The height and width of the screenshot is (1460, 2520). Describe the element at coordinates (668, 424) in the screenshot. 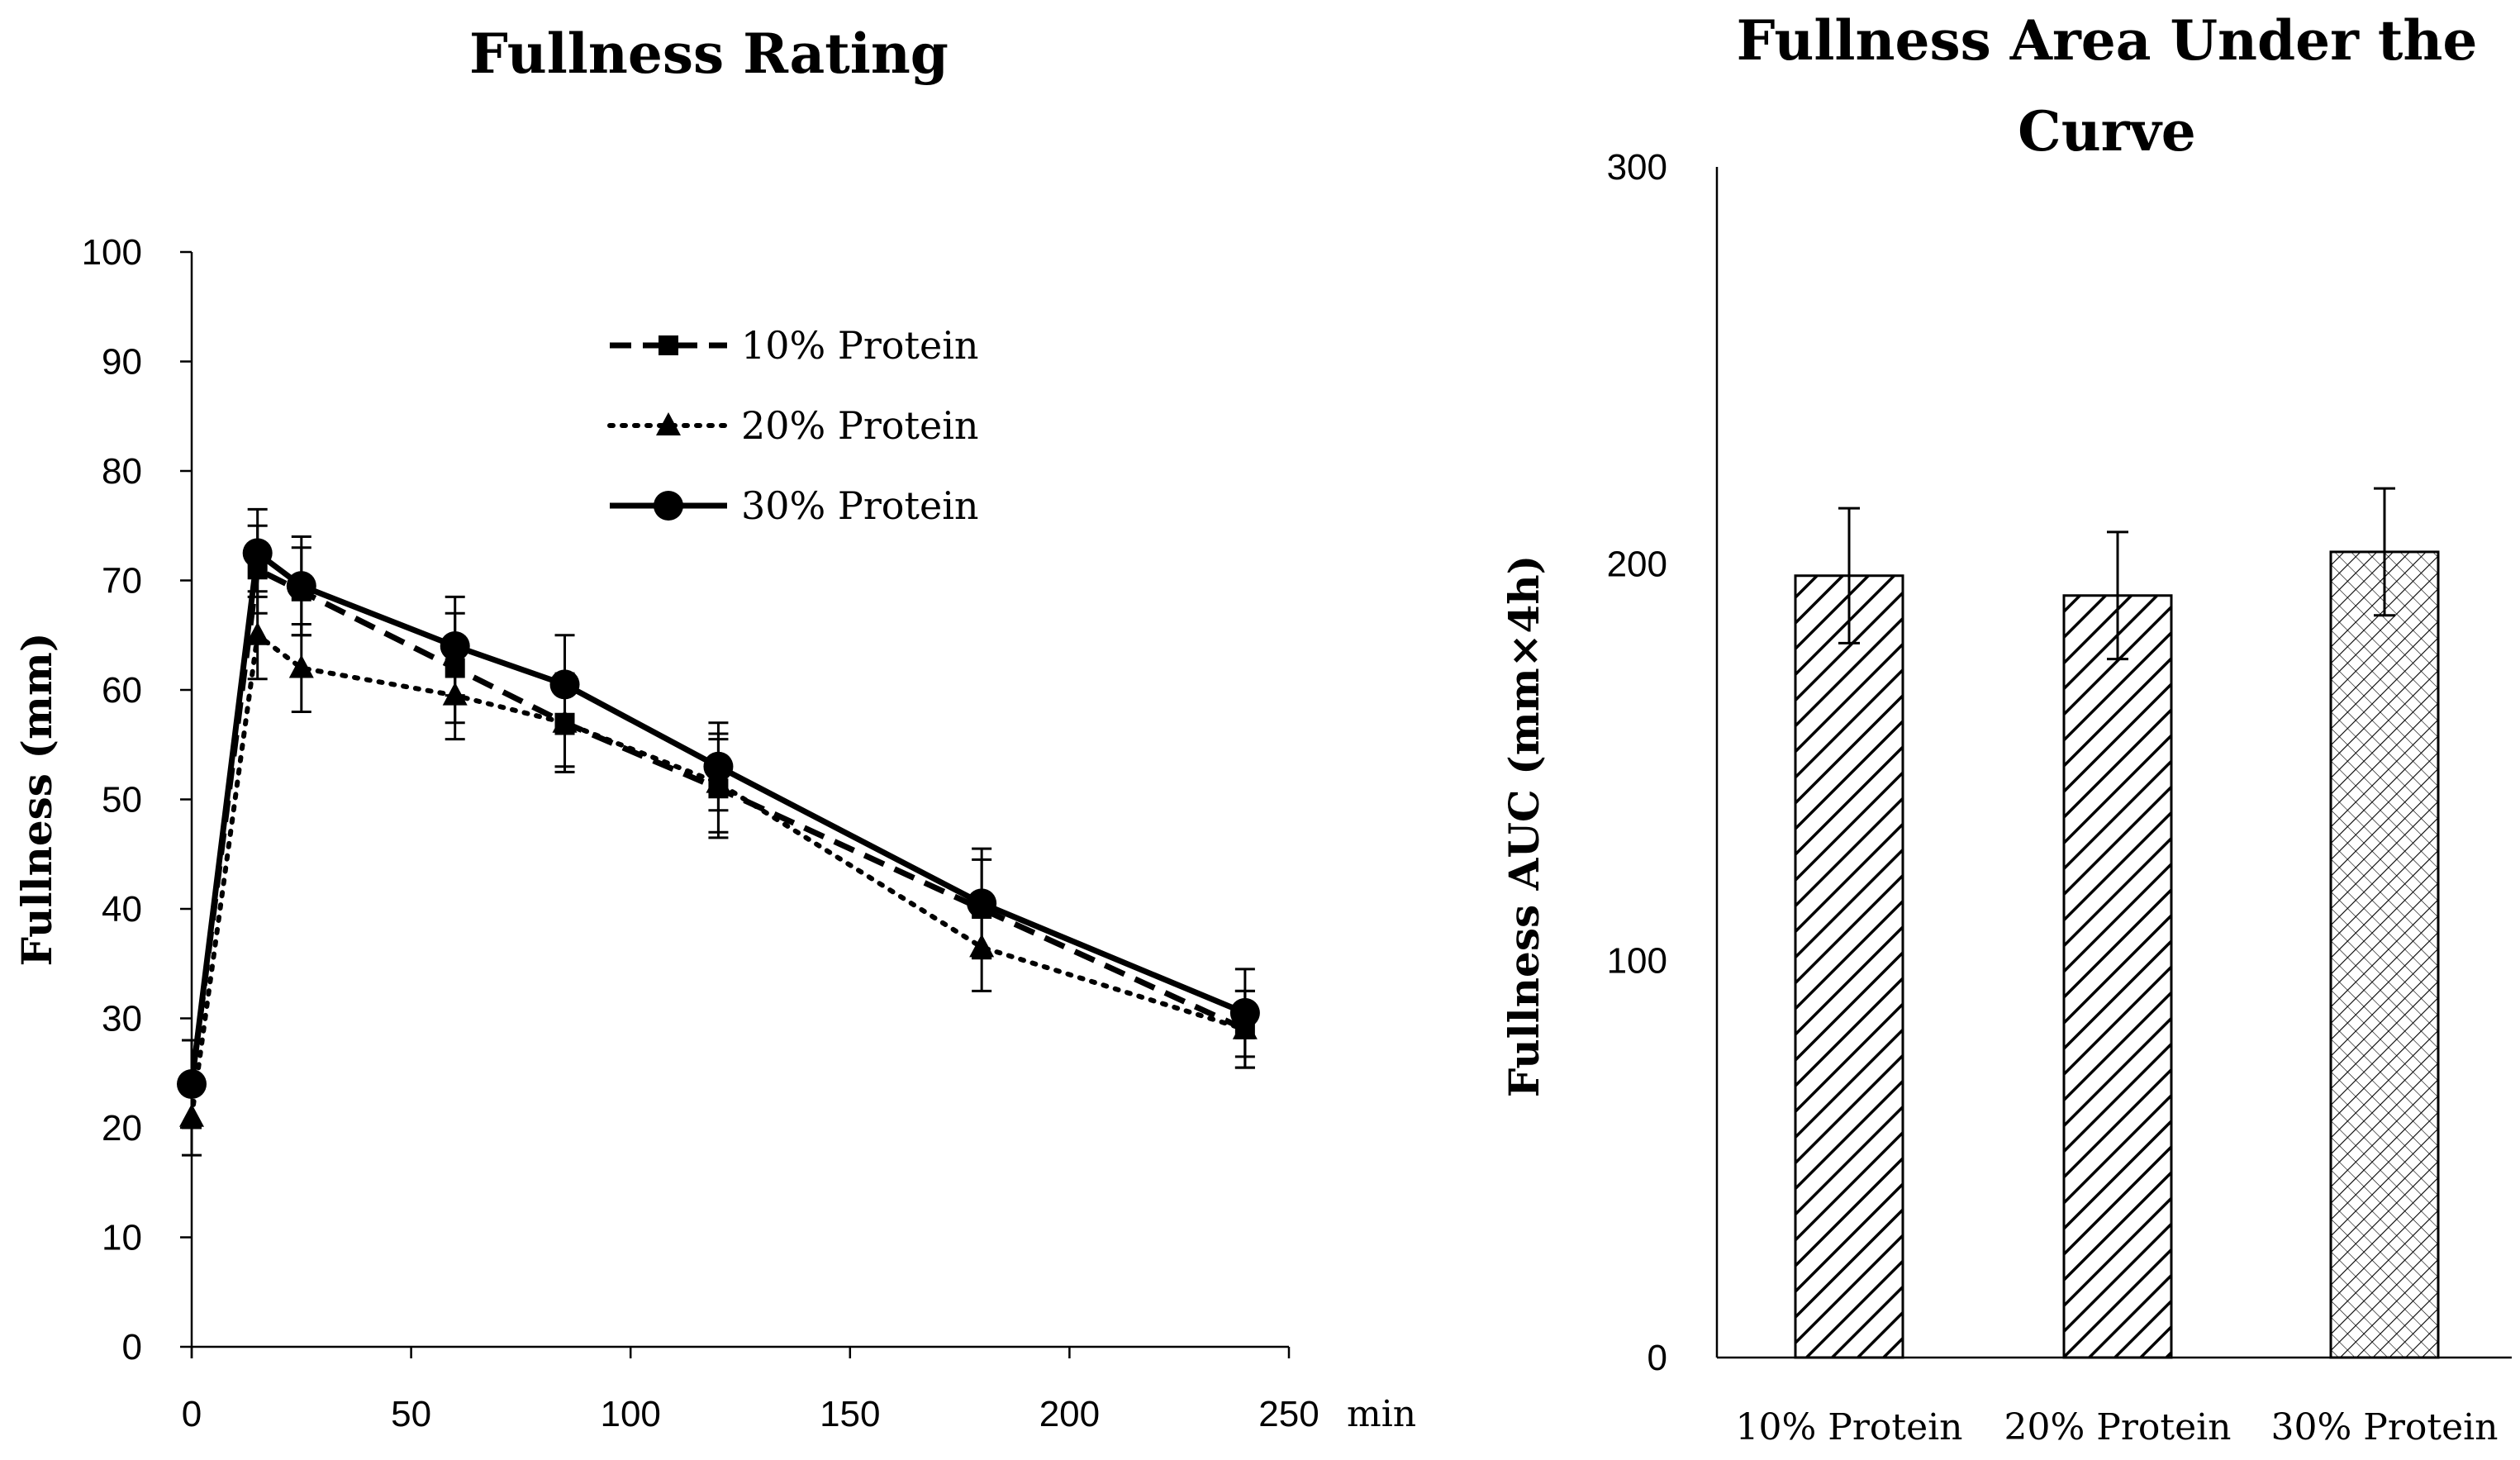

I see `legend-marker-triangle` at that location.